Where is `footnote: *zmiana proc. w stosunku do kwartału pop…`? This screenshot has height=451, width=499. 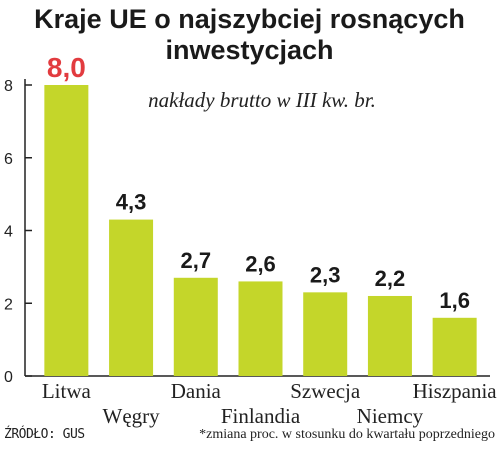
footnote: *zmiana proc. w stosunku do kwartału pop… is located at coordinates (347, 434).